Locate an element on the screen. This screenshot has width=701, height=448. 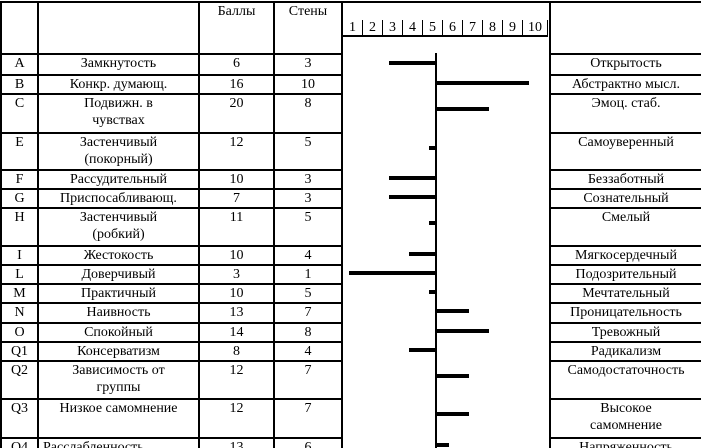
left-pole-label: Доверчивый is located at coordinates (118, 274).